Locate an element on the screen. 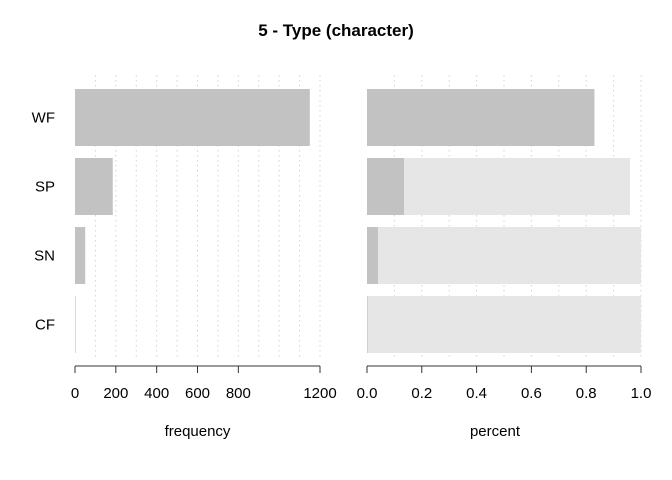 The height and width of the screenshot is (480, 672). x-tick-label: 600 is located at coordinates (197, 393).